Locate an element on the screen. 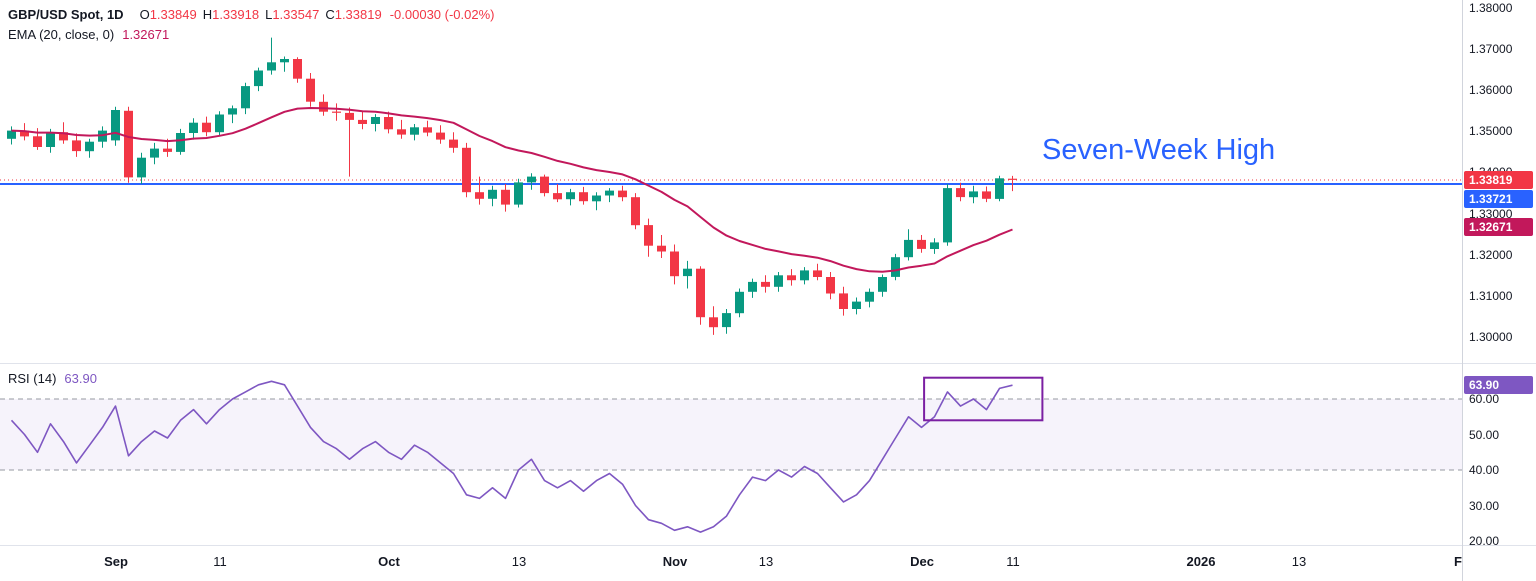  rsi-axis-label: 60.00 is located at coordinates (1484, 399).